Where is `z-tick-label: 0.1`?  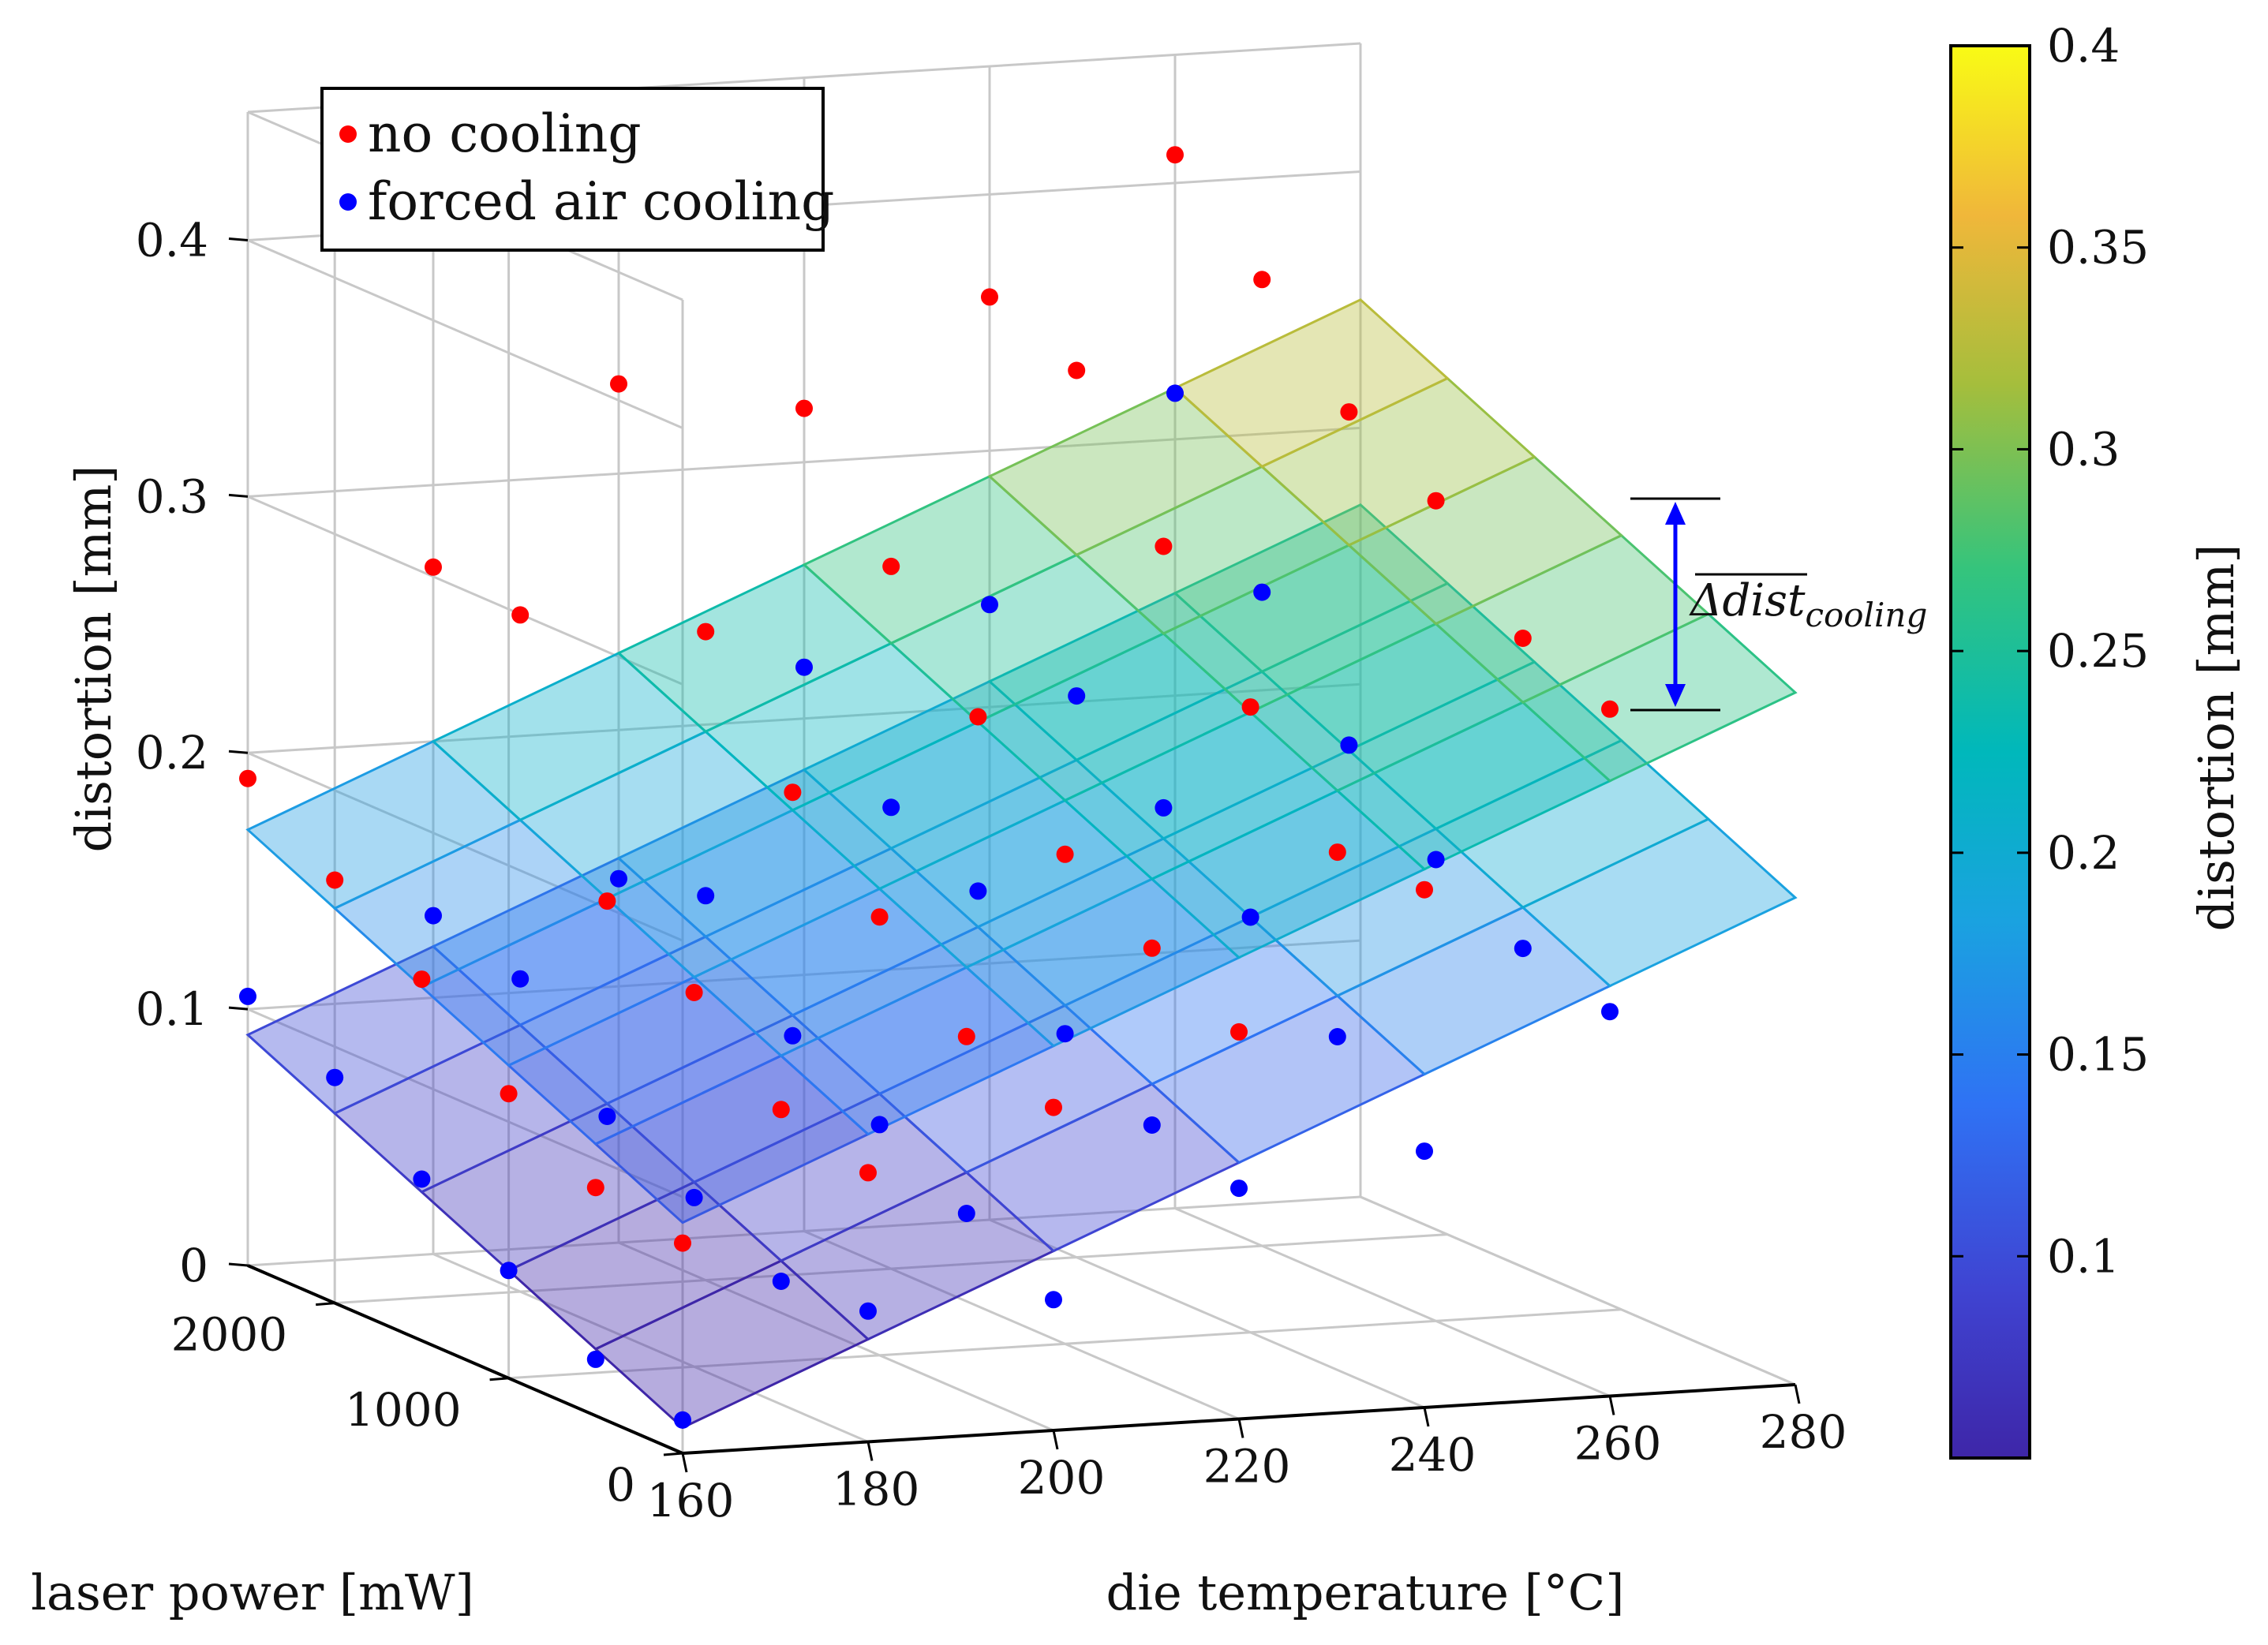 z-tick-label: 0.1 is located at coordinates (172, 1009).